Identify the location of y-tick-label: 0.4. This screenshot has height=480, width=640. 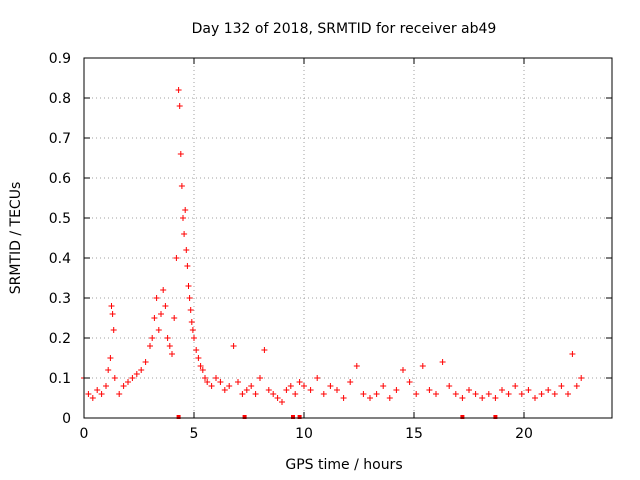
(60, 259).